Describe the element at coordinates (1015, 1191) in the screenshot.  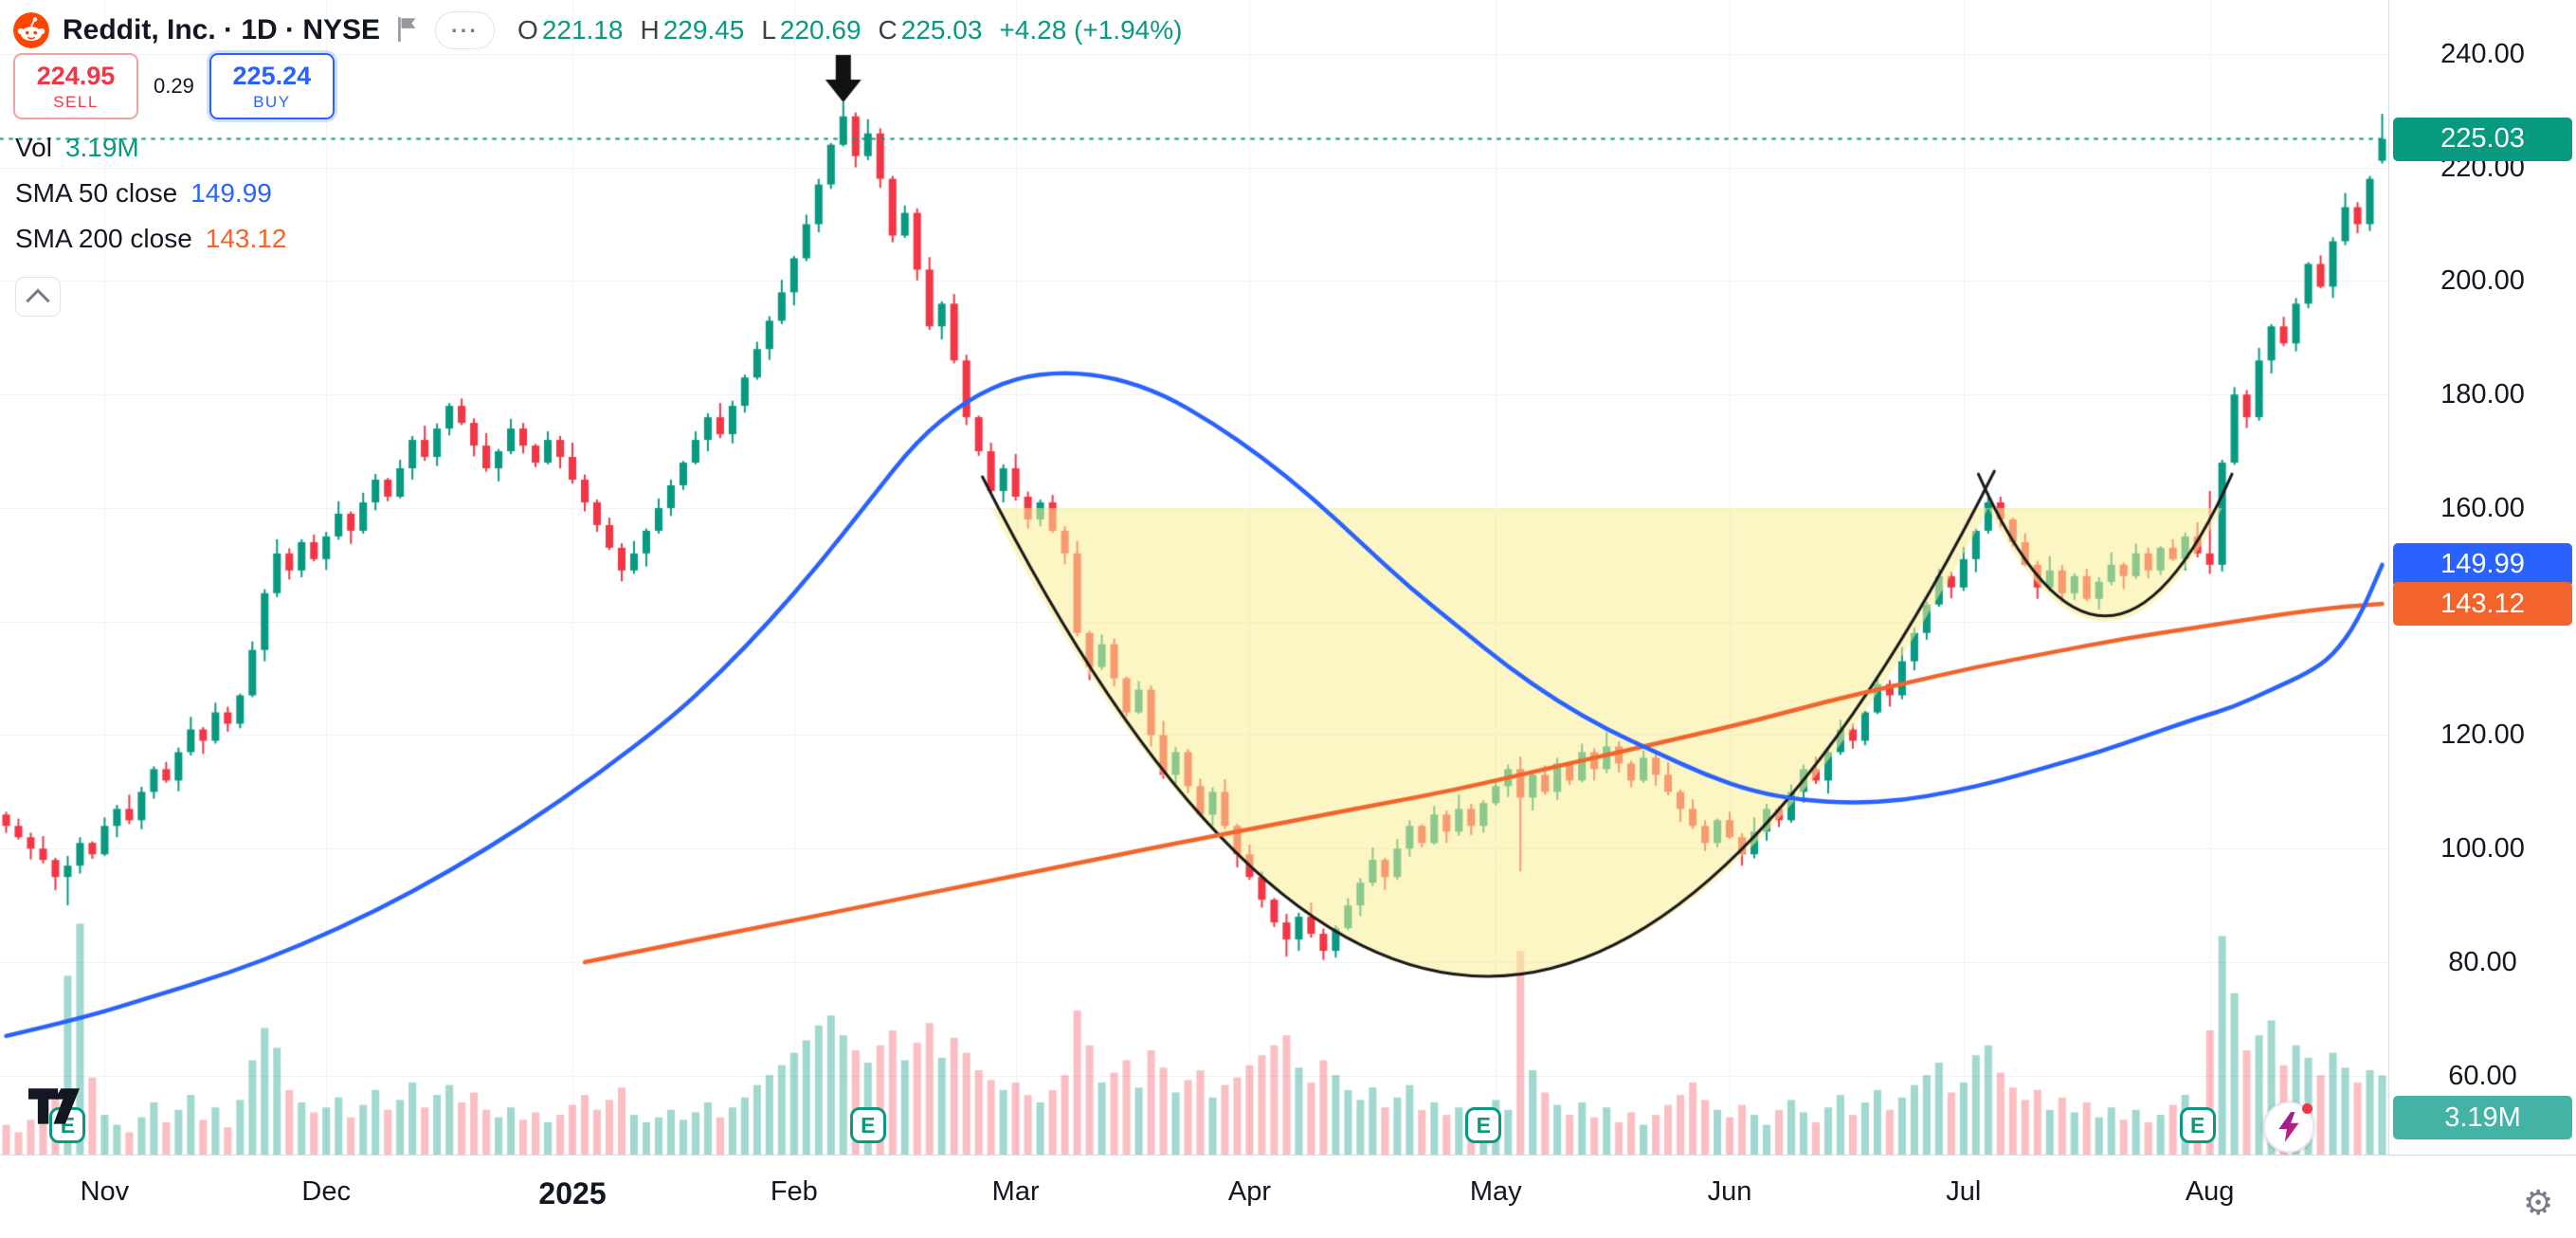
I see `time-axis-label: Mar` at that location.